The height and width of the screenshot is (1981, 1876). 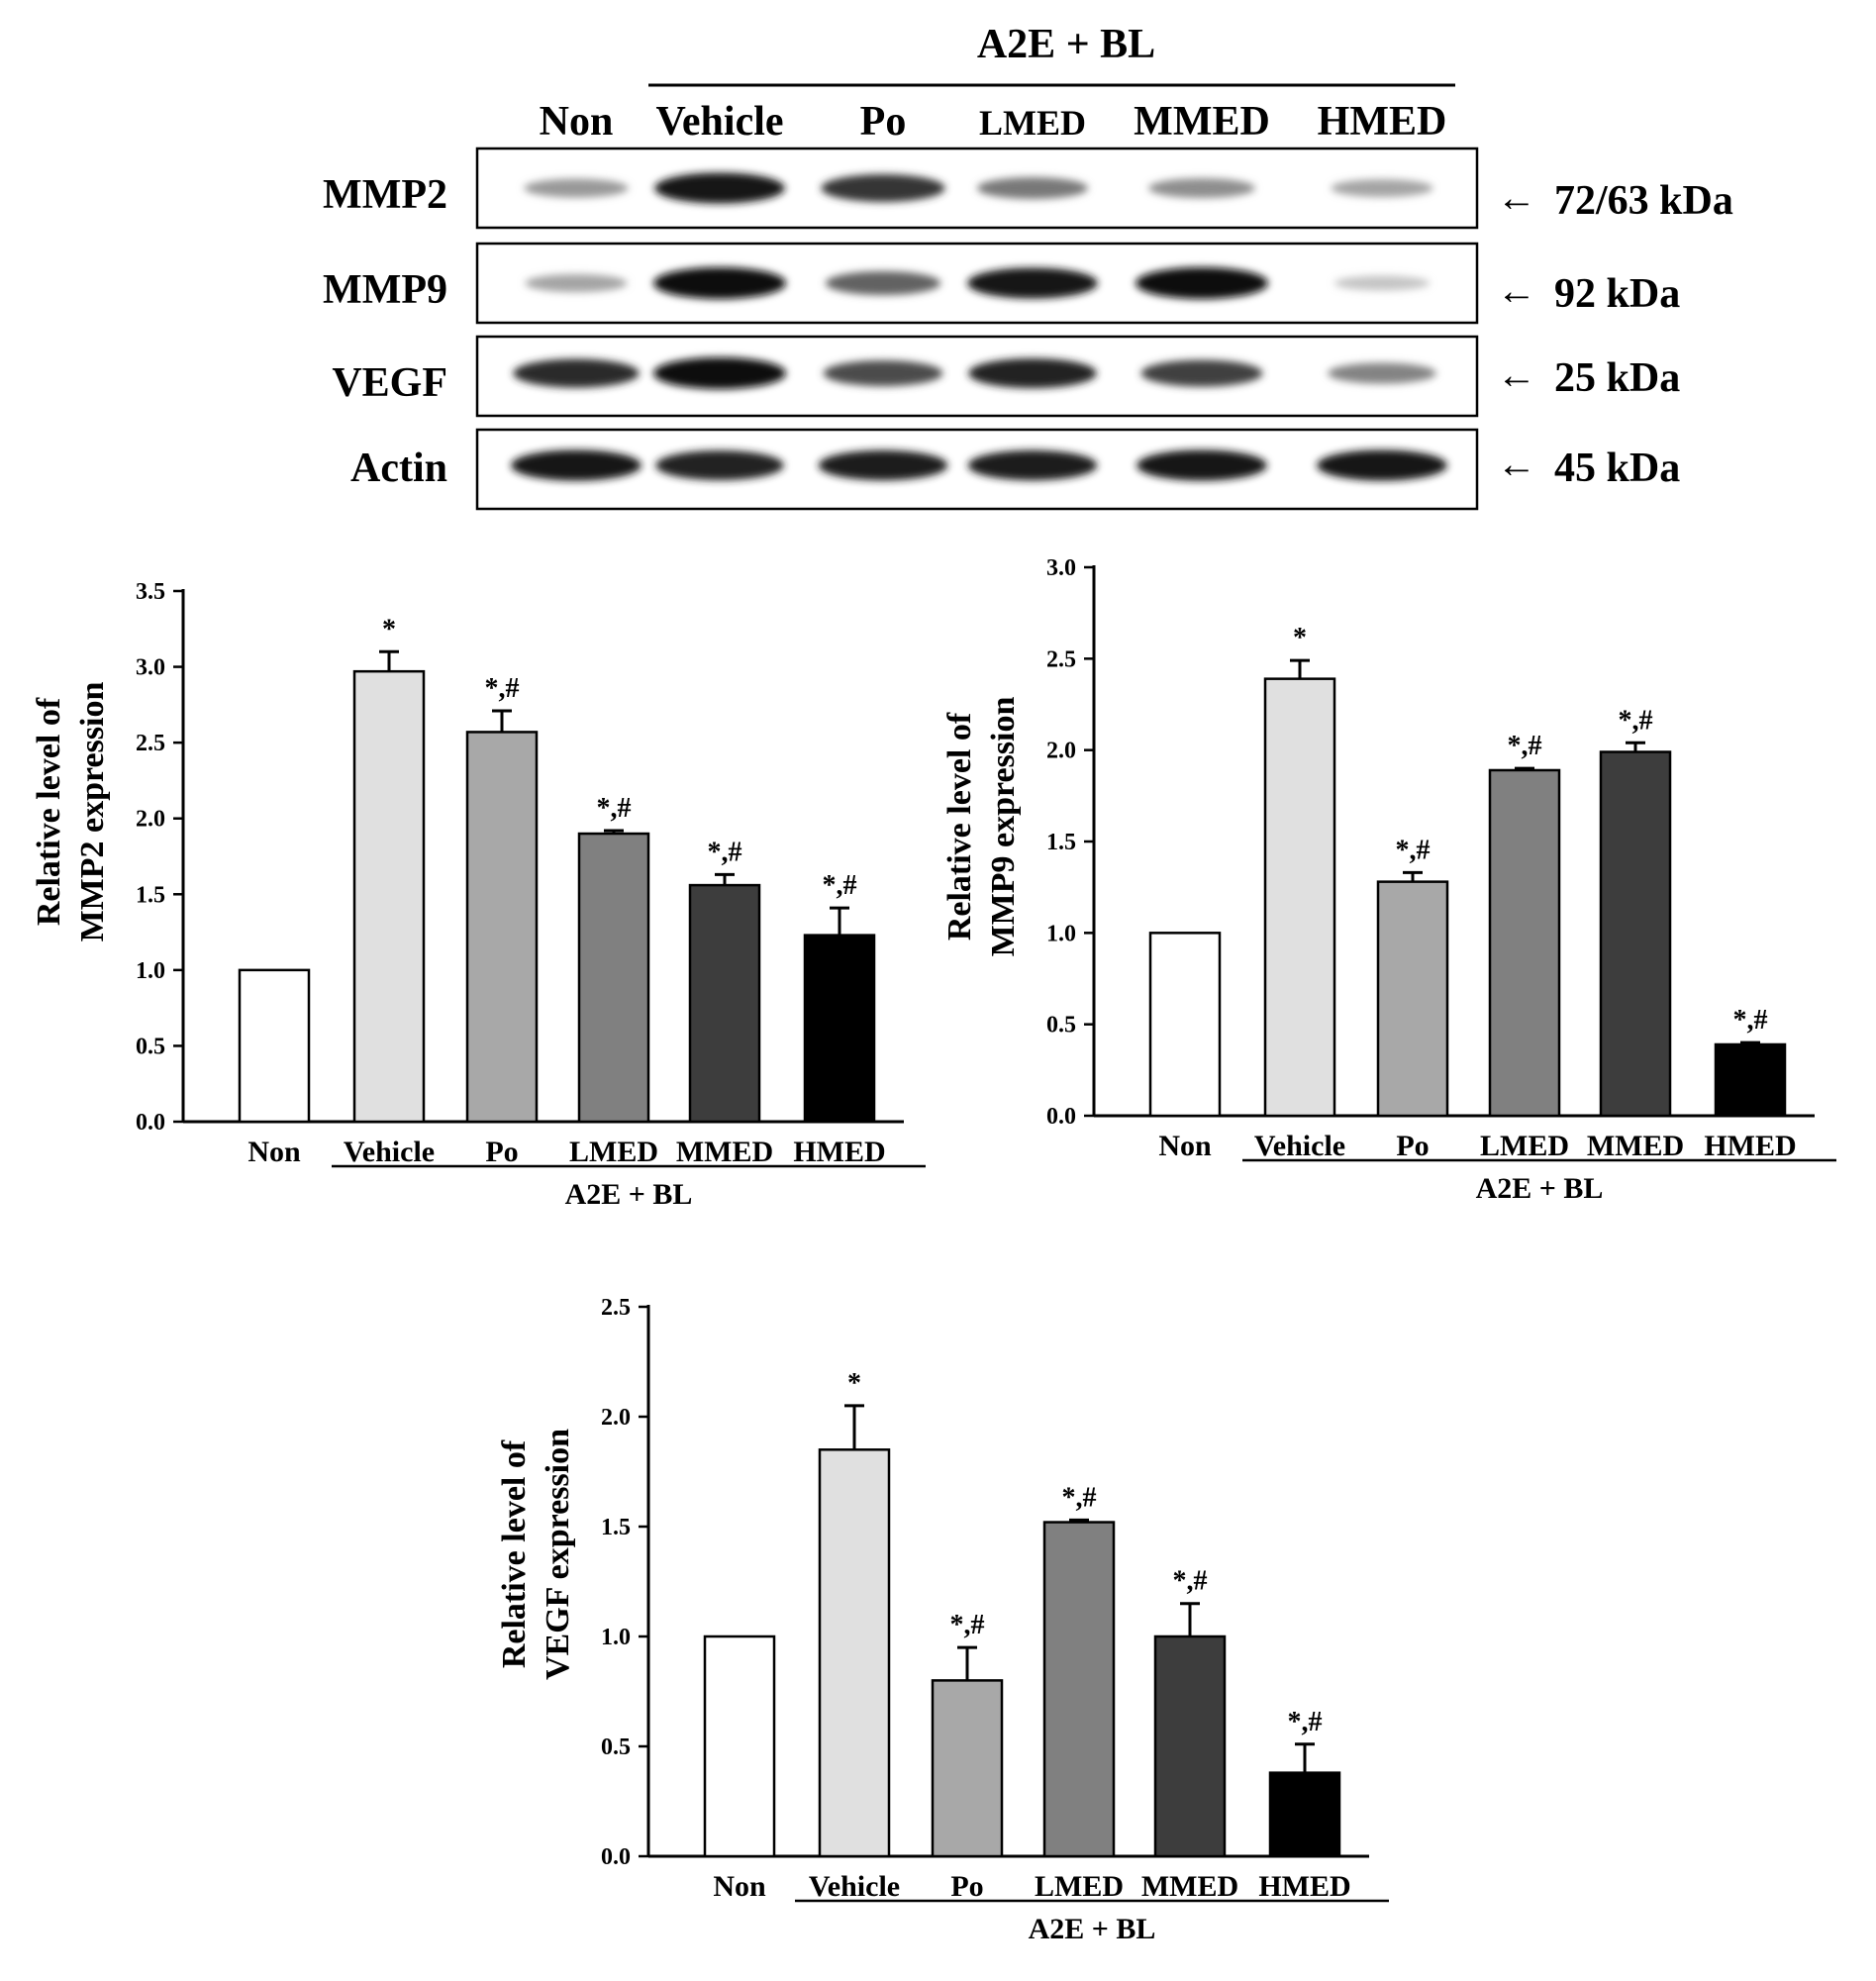 I want to click on y-tick-label: 1.0, so click(x=150, y=971).